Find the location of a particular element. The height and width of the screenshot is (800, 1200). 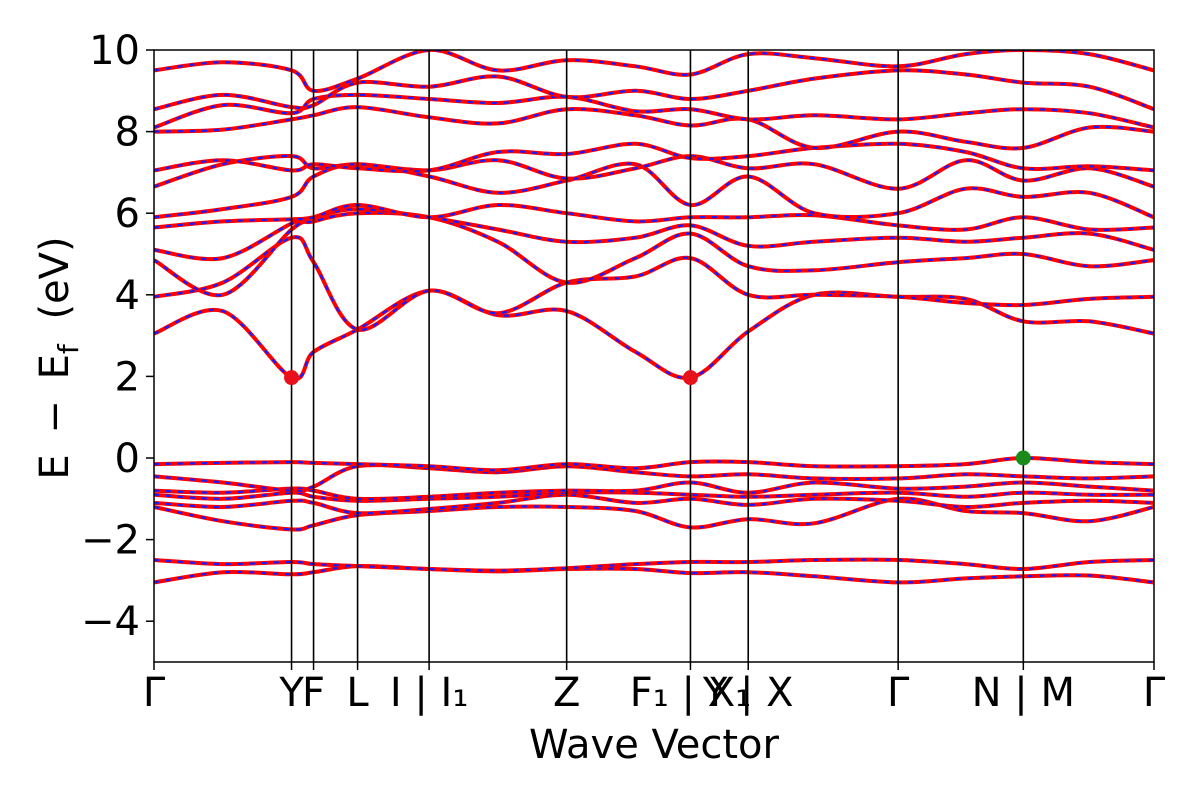

band-11-spin-down is located at coordinates (654, 254).